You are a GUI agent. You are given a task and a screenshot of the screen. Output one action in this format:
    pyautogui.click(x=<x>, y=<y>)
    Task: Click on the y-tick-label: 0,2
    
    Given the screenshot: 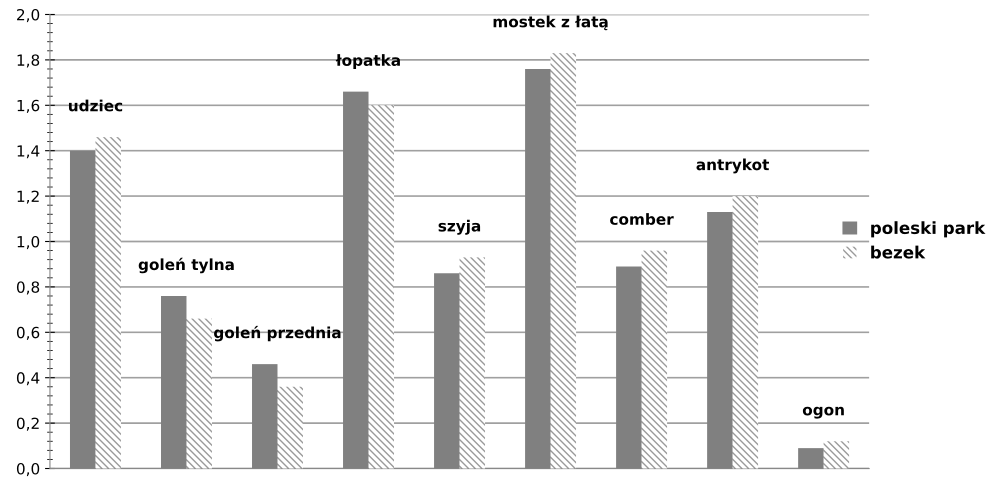 What is the action you would take?
    pyautogui.click(x=27, y=424)
    